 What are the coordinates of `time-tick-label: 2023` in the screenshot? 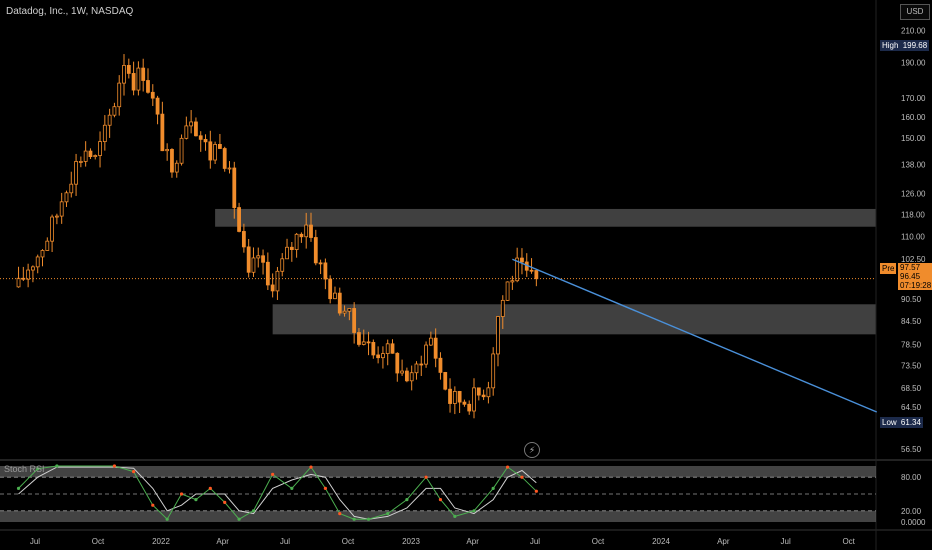 It's located at (411, 541).